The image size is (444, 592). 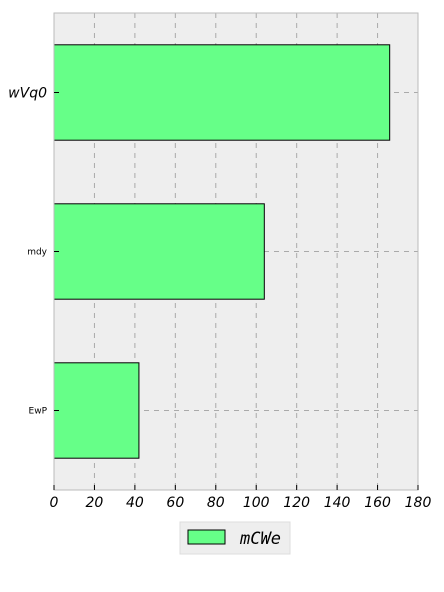 I want to click on y-tick-label: EwP, so click(x=38, y=412).